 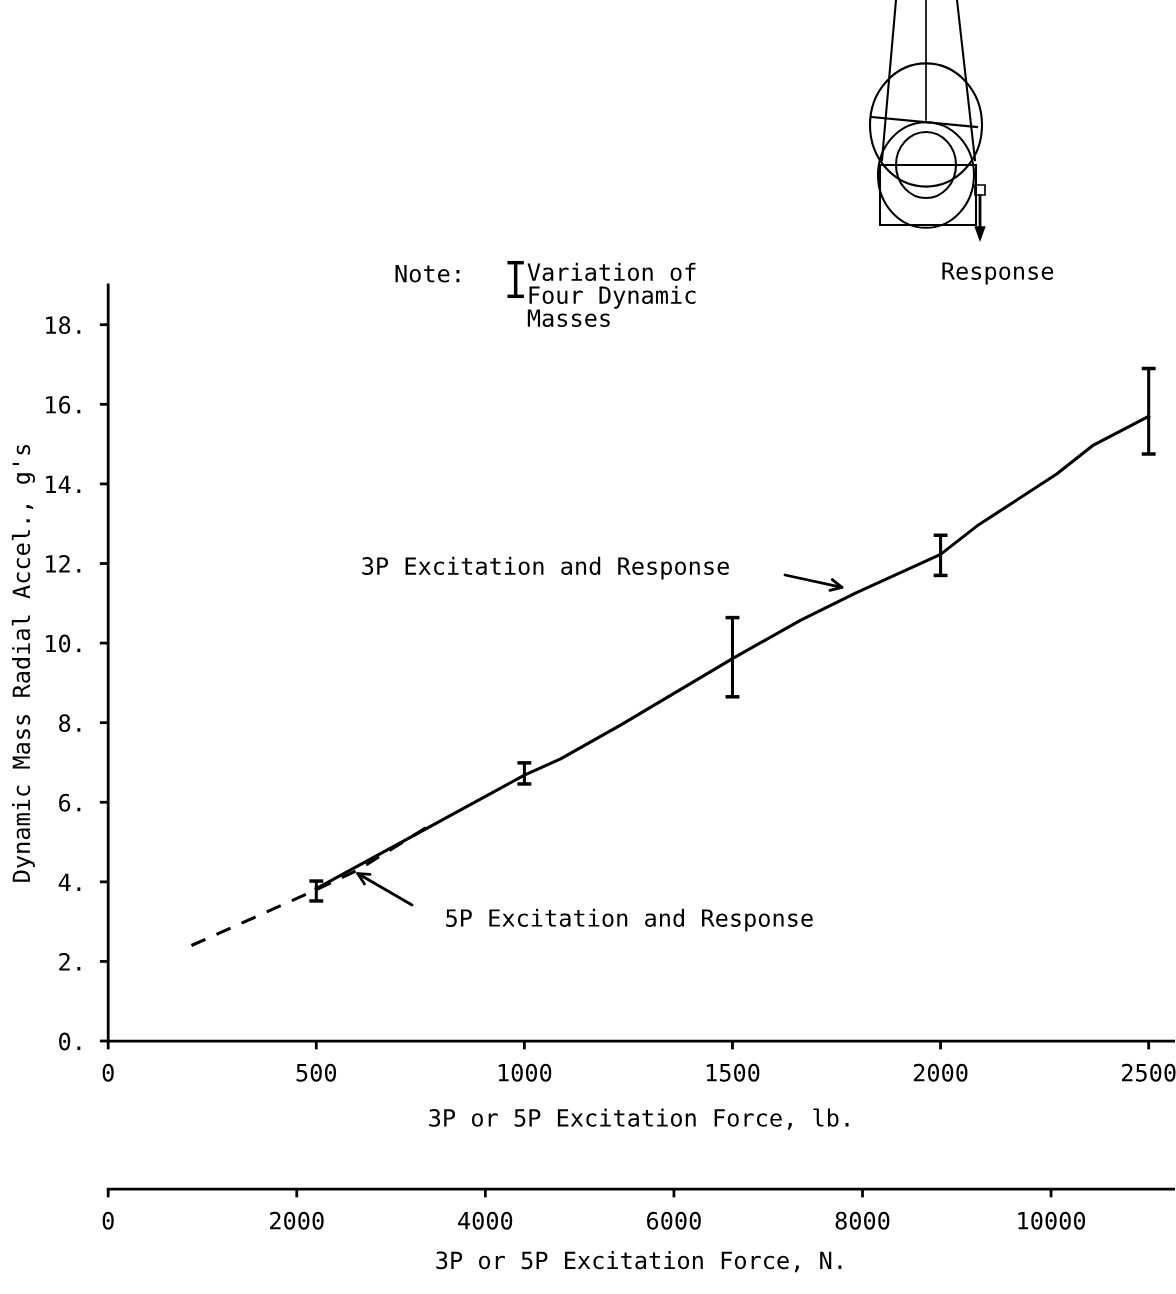 What do you see at coordinates (1149, 1072) in the screenshot?
I see `x-tick-label: 2500` at bounding box center [1149, 1072].